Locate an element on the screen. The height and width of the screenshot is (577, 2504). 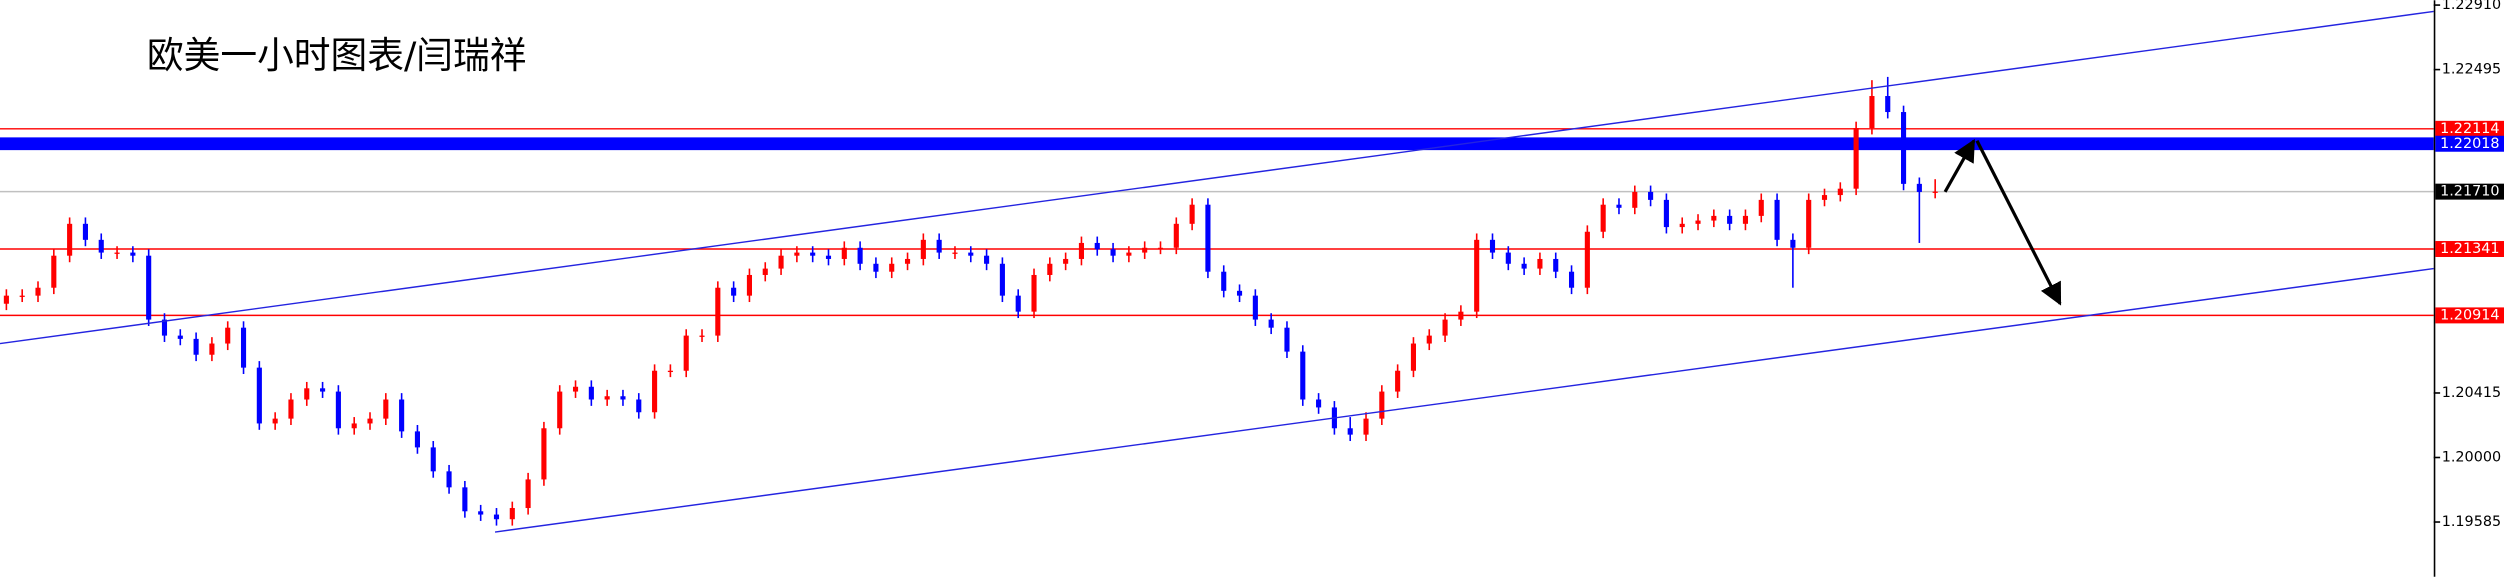
level-label: 1.20914 is located at coordinates (2469, 315).